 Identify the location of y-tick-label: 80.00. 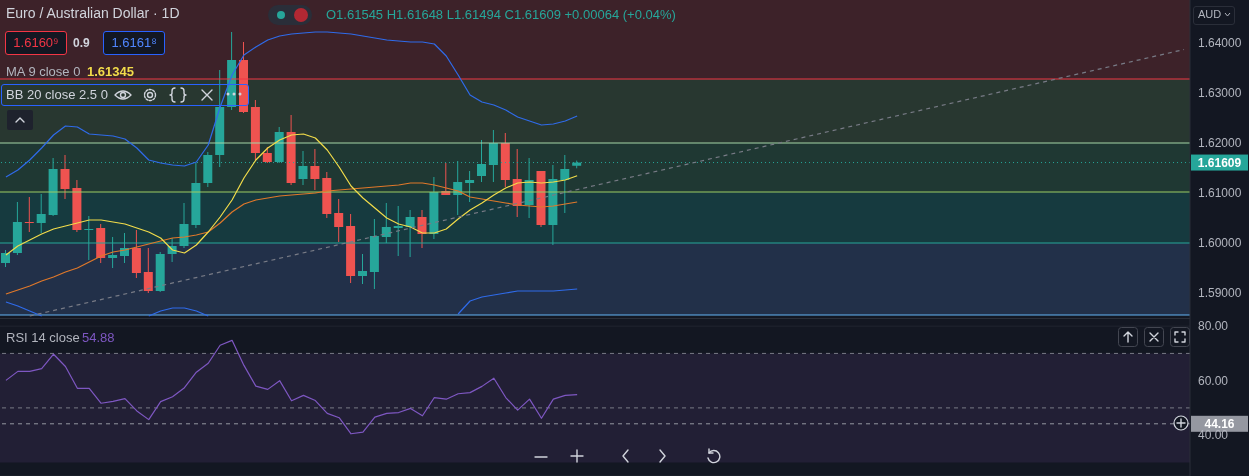
(1213, 326).